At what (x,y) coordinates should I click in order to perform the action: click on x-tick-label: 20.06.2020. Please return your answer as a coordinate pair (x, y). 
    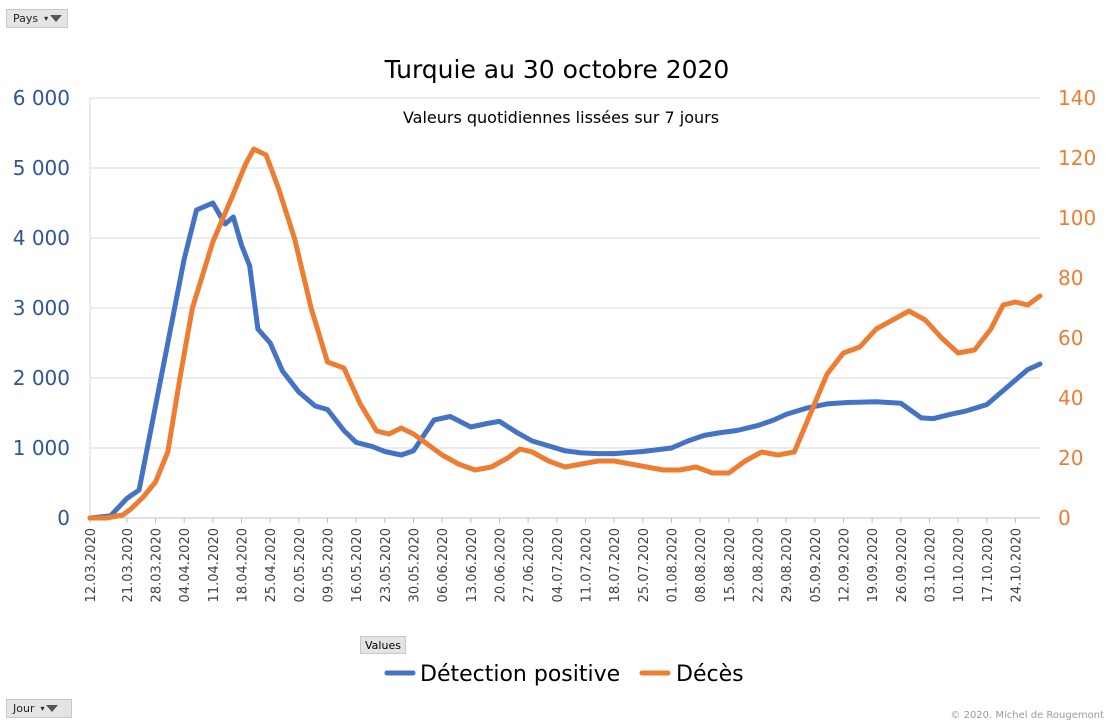
    Looking at the image, I should click on (500, 565).